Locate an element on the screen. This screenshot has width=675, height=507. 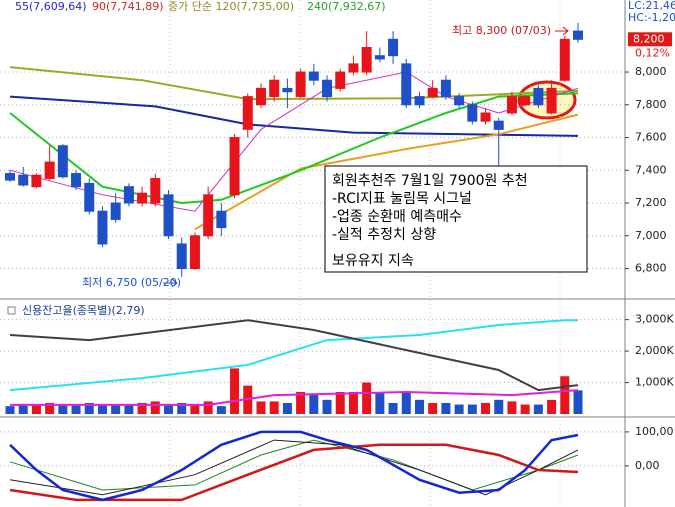
note-line: -실적 추정치 상향 is located at coordinates (384, 235).